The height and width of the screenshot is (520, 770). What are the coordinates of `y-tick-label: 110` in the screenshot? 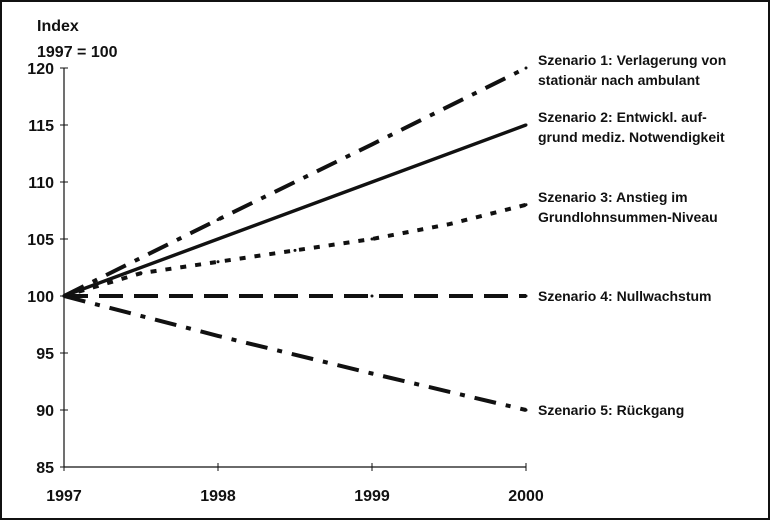 It's located at (41, 183).